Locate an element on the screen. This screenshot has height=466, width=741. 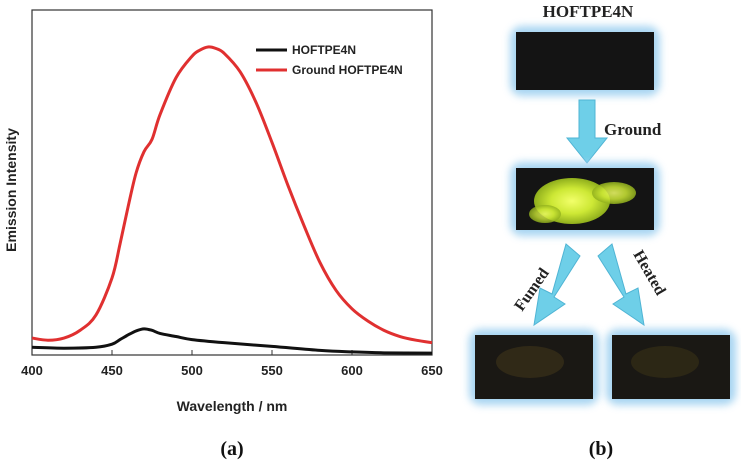
legend-label-ground-hoftpe4n: Ground HOFTPE4N is located at coordinates (347, 70).